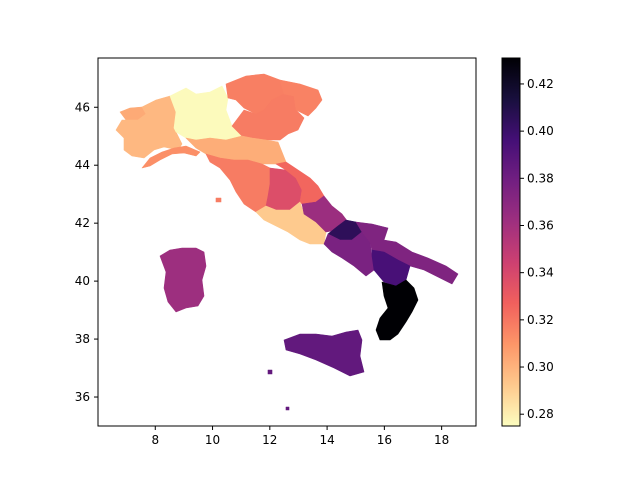 The height and width of the screenshot is (480, 640). Describe the element at coordinates (326, 440) in the screenshot. I see `x-tick-label: 14` at that location.